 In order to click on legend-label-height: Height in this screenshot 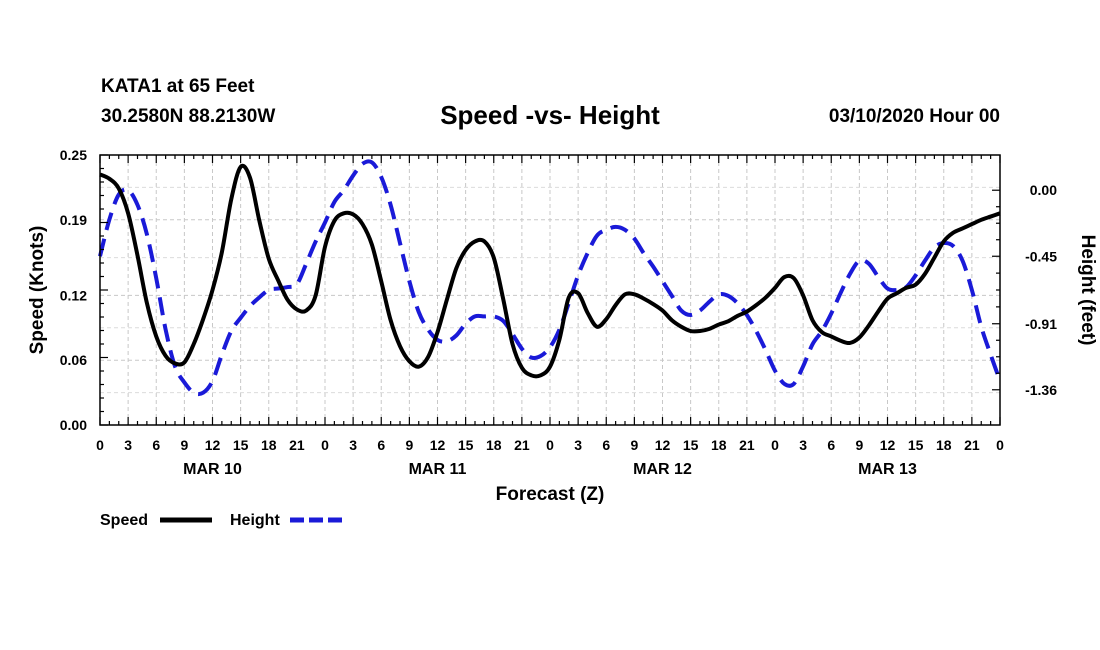, I will do `click(255, 520)`.